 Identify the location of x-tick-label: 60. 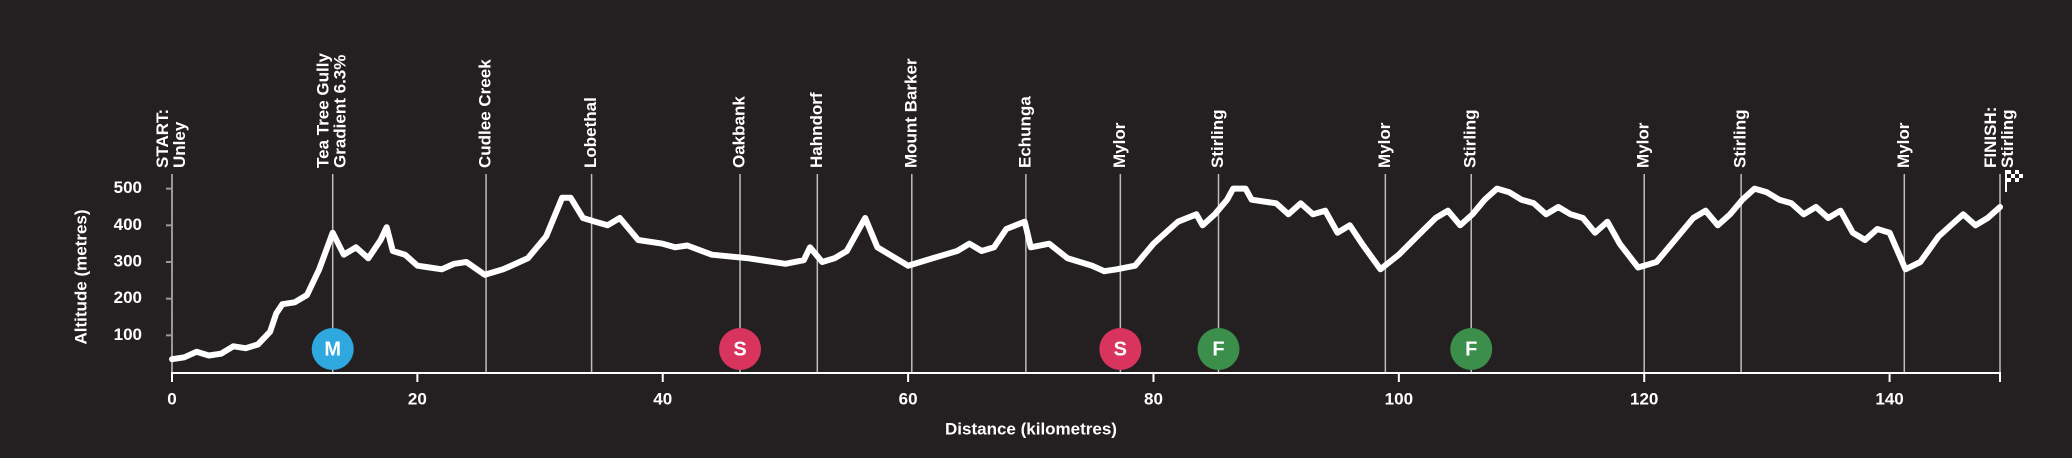
(908, 398).